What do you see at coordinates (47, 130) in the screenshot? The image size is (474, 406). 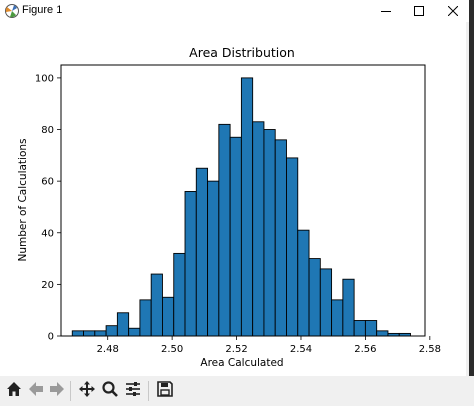 I see `y-tick-label: 80` at bounding box center [47, 130].